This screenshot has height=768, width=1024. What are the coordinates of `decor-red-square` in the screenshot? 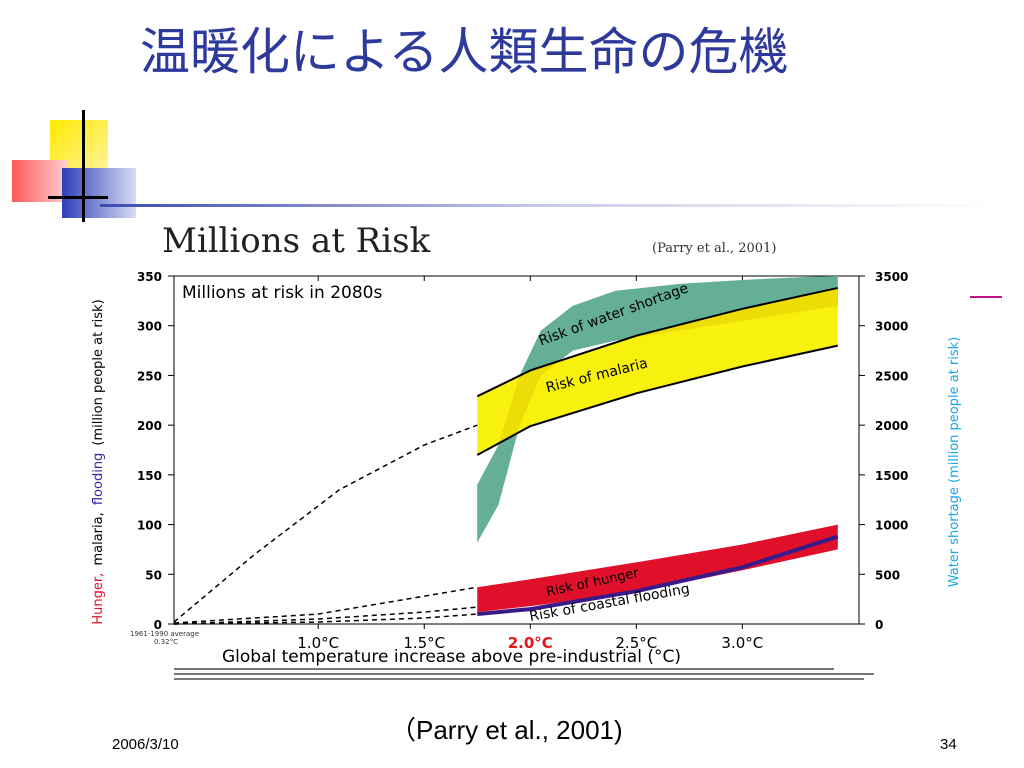 It's located at (40, 181).